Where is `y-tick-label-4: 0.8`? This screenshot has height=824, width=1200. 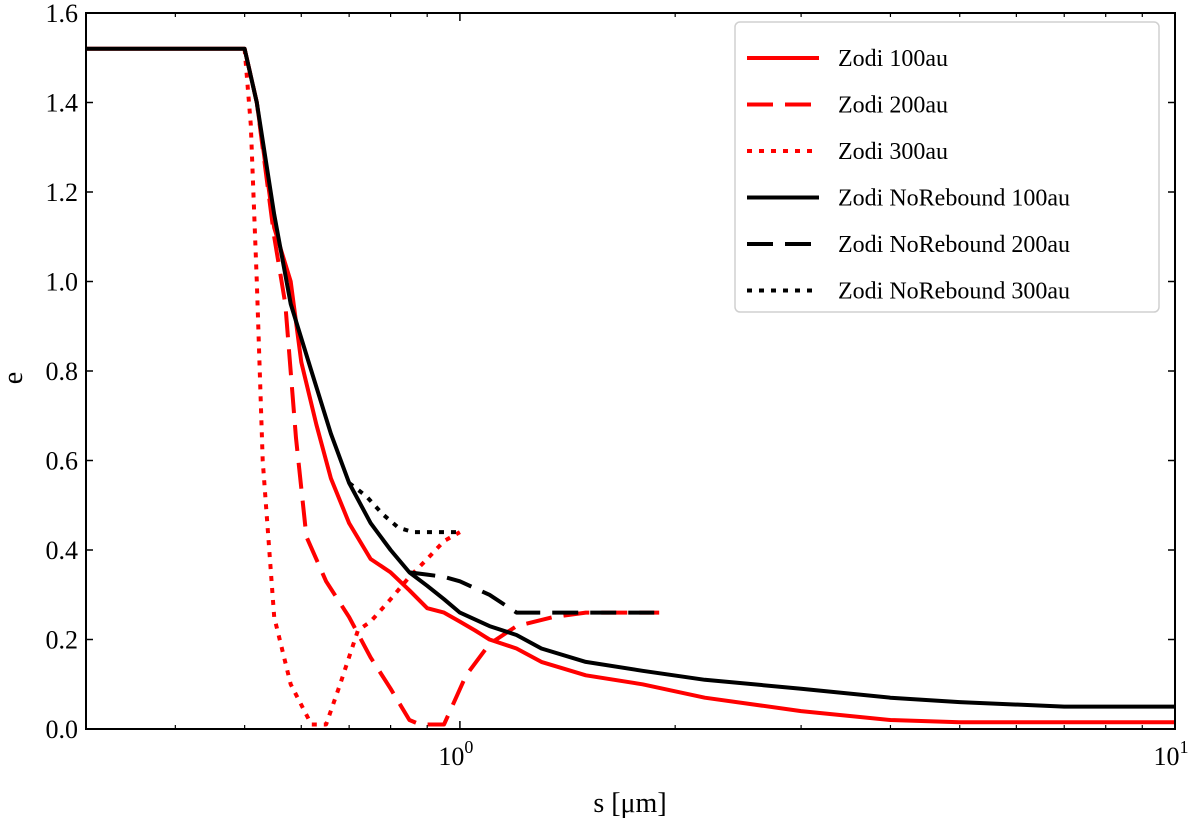 y-tick-label-4: 0.8 is located at coordinates (62, 371).